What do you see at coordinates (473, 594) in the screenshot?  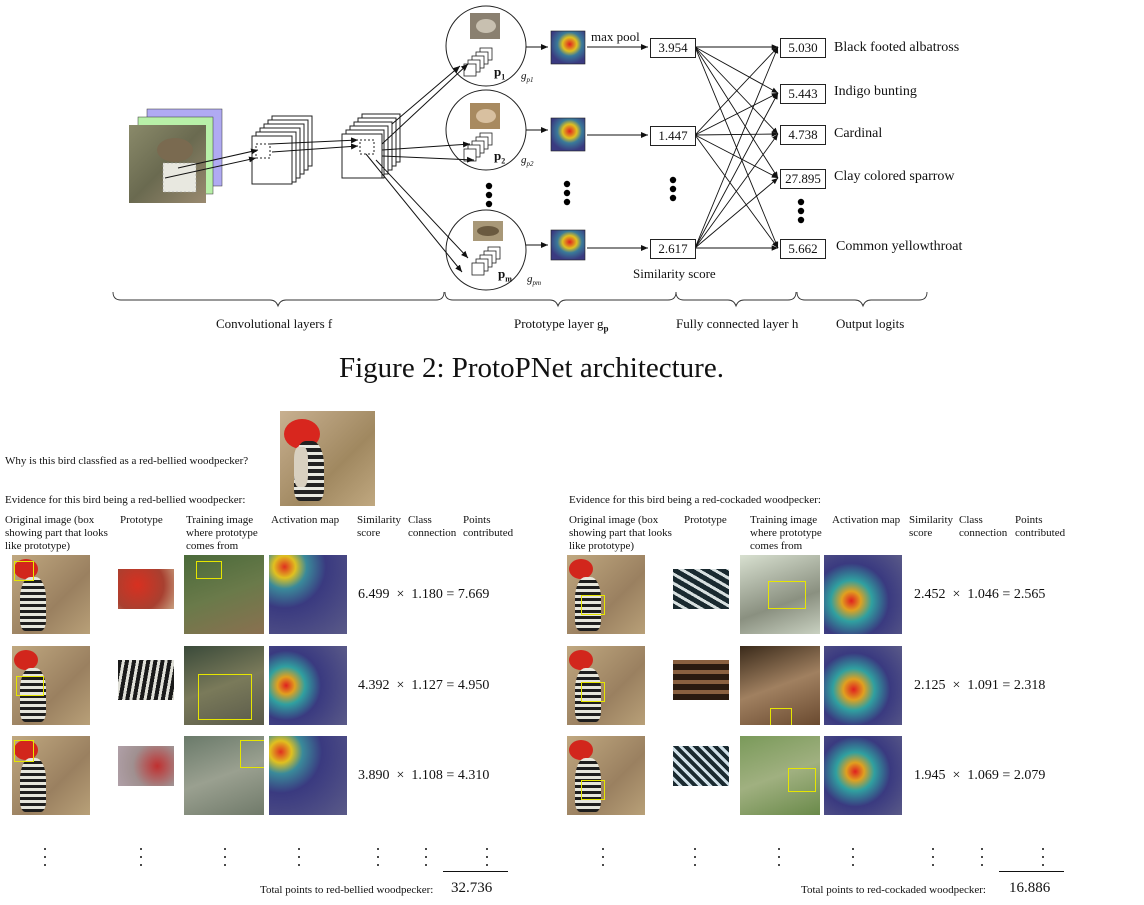 I see `points-value: 7.669` at bounding box center [473, 594].